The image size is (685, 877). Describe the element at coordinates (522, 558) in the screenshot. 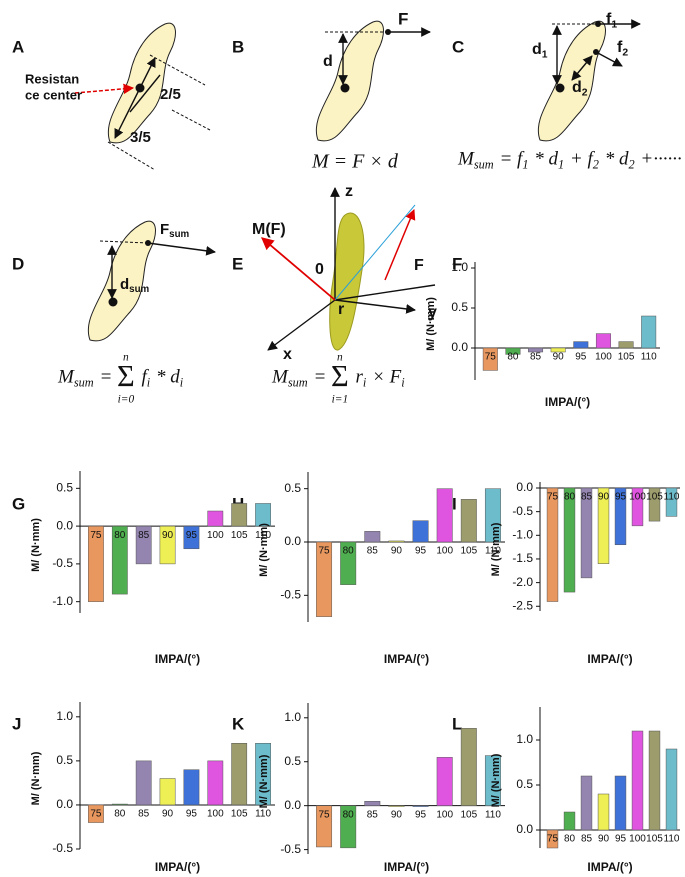

I see `y-tick-label: -1.5` at that location.